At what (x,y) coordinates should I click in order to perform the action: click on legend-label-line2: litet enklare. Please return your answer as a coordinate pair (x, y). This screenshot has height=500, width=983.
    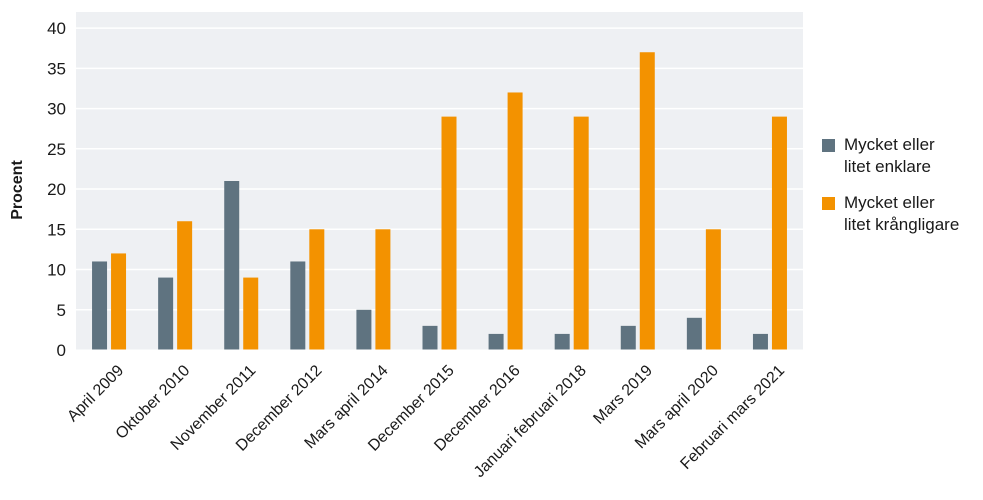
    Looking at the image, I should click on (887, 166).